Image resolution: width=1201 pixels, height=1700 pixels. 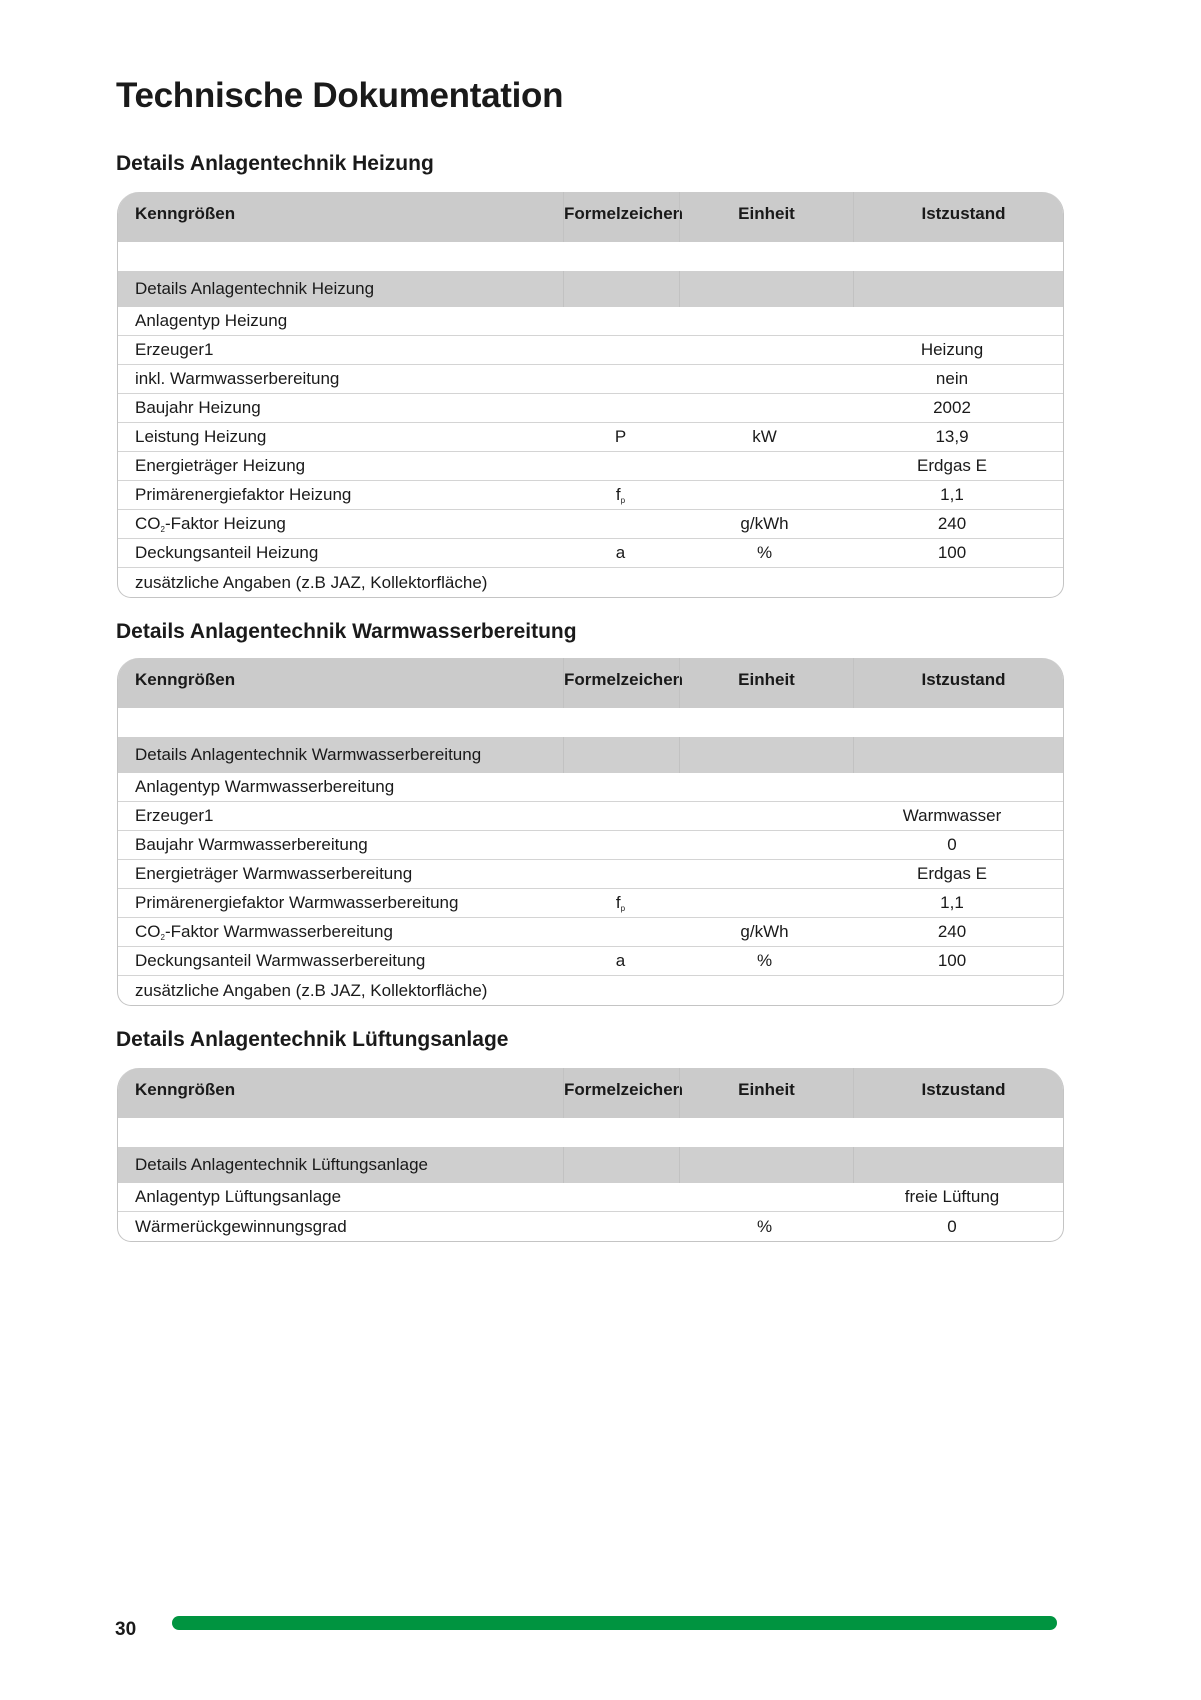 I want to click on parameter-cell: Primärenergiefaktor Heizung, so click(x=340, y=495).